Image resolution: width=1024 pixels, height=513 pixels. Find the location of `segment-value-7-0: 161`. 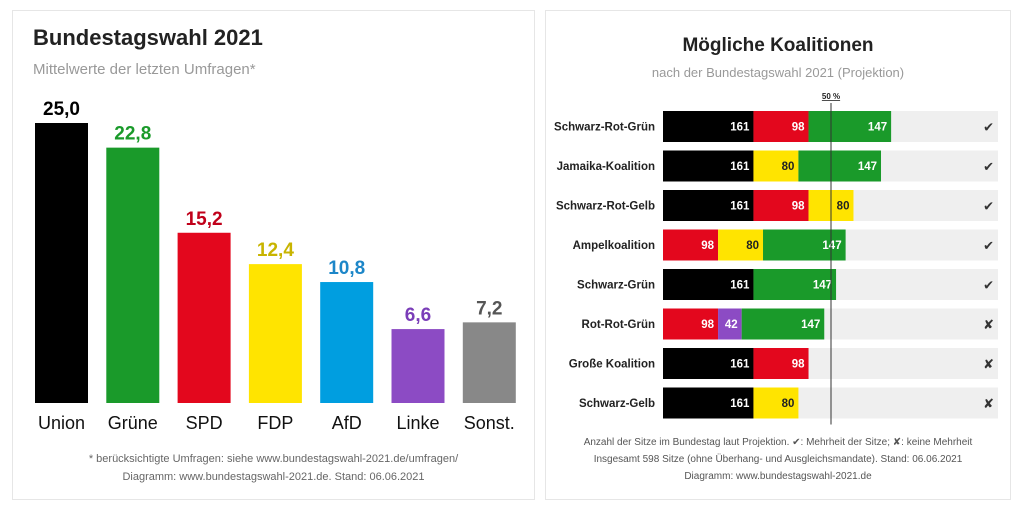

segment-value-7-0: 161 is located at coordinates (740, 404).